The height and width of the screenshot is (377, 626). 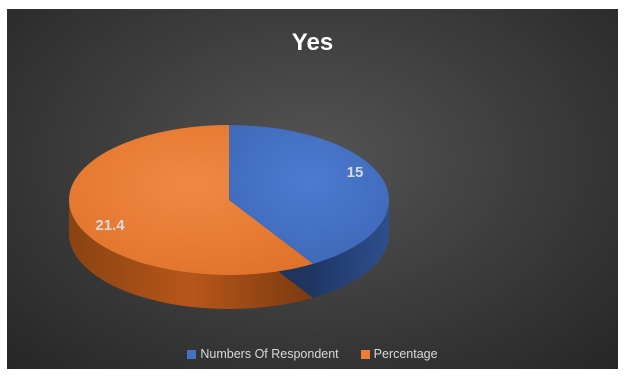 What do you see at coordinates (192, 354) in the screenshot?
I see `legend-swatch-blue` at bounding box center [192, 354].